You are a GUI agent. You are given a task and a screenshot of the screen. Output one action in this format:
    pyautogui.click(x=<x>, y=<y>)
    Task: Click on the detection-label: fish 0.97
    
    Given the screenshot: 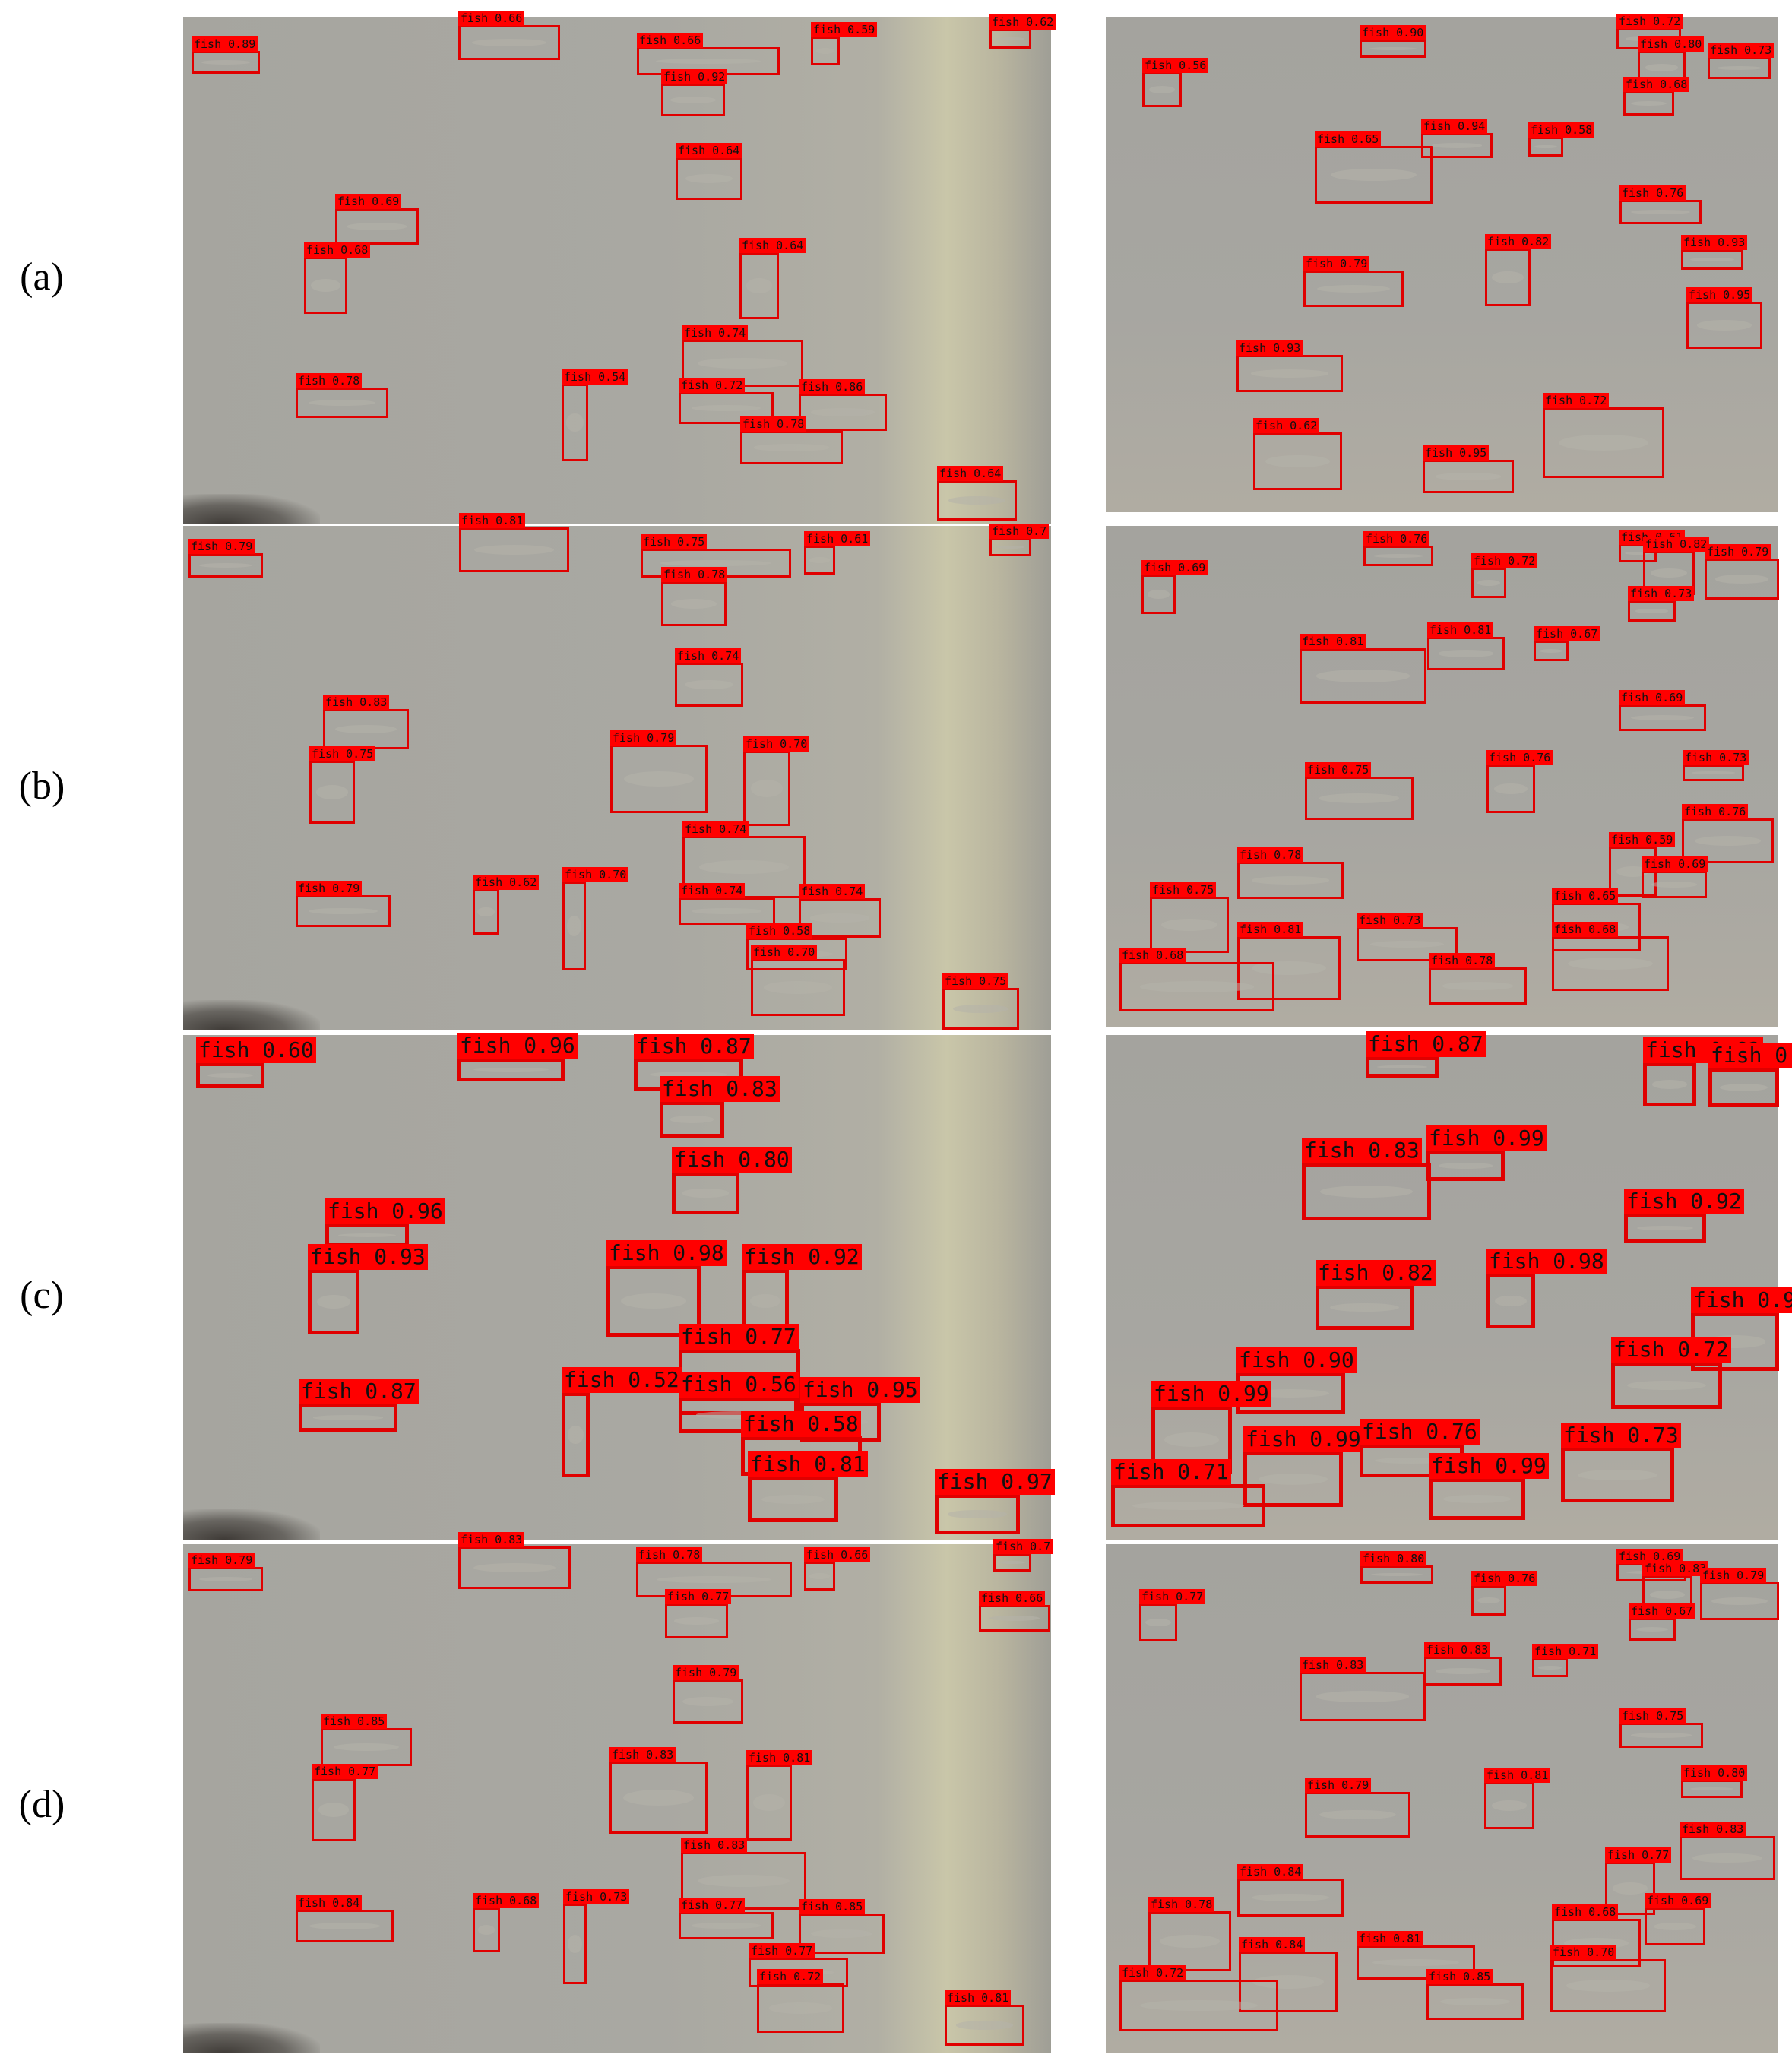 What is the action you would take?
    pyautogui.click(x=995, y=1482)
    